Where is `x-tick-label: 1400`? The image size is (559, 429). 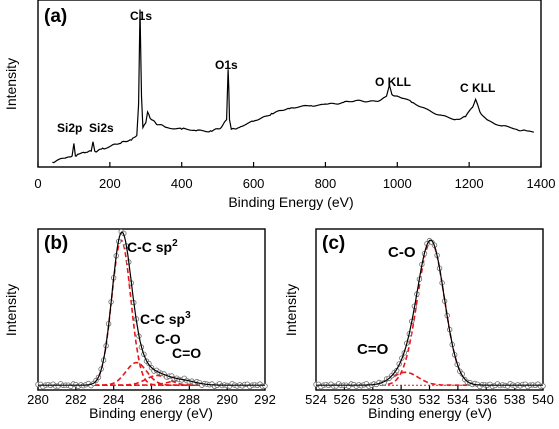 x-tick-label: 1400 is located at coordinates (541, 183).